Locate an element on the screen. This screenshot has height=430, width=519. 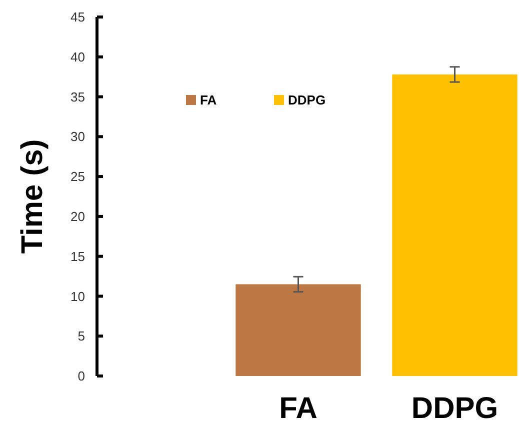
y-tick-label: 45 is located at coordinates (77, 17).